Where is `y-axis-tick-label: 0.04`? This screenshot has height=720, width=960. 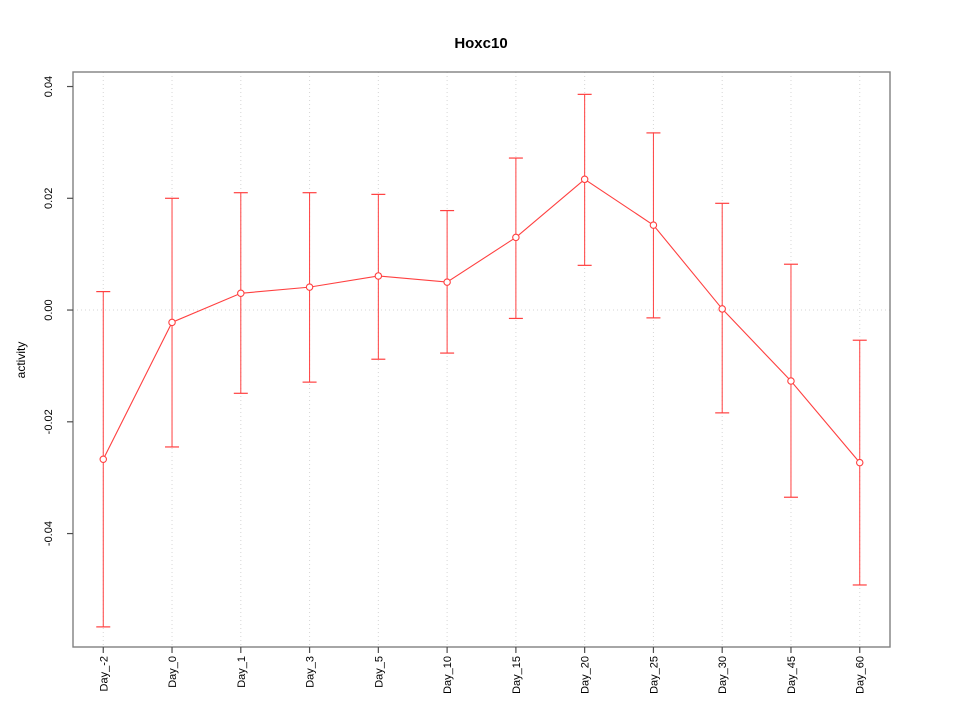
y-axis-tick-label: 0.04 is located at coordinates (49, 86).